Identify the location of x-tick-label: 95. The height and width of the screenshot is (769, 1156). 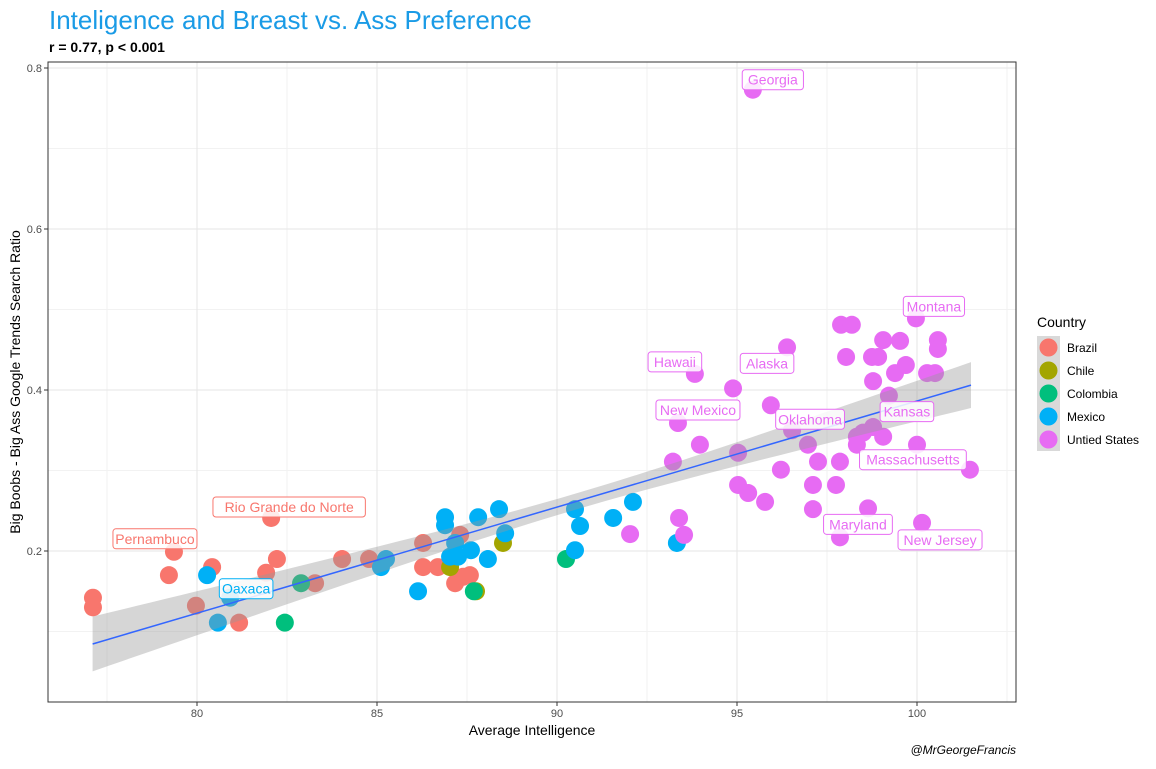
(737, 714).